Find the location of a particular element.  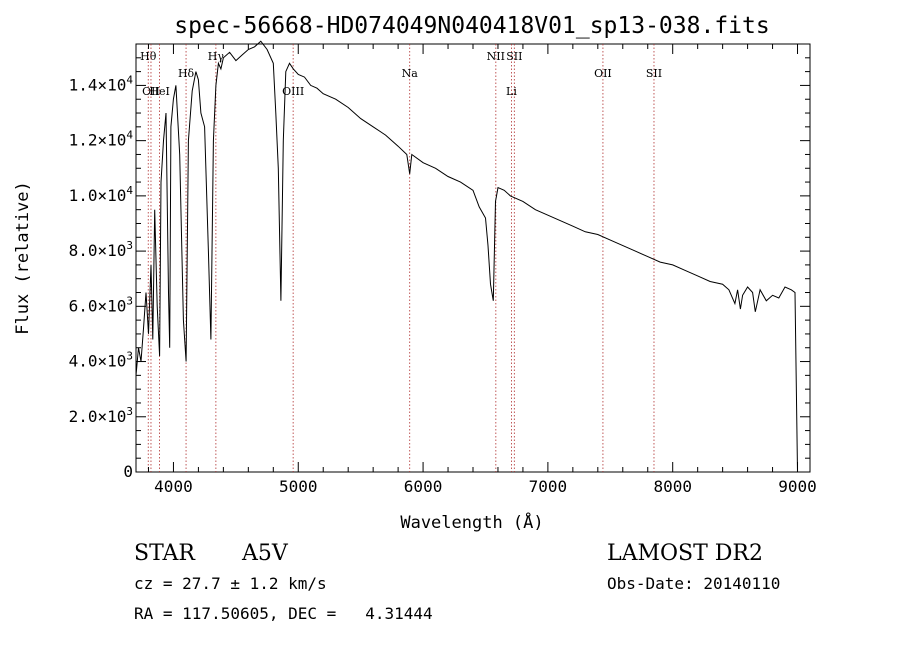

x-tick-label: 4000 is located at coordinates (173, 486).